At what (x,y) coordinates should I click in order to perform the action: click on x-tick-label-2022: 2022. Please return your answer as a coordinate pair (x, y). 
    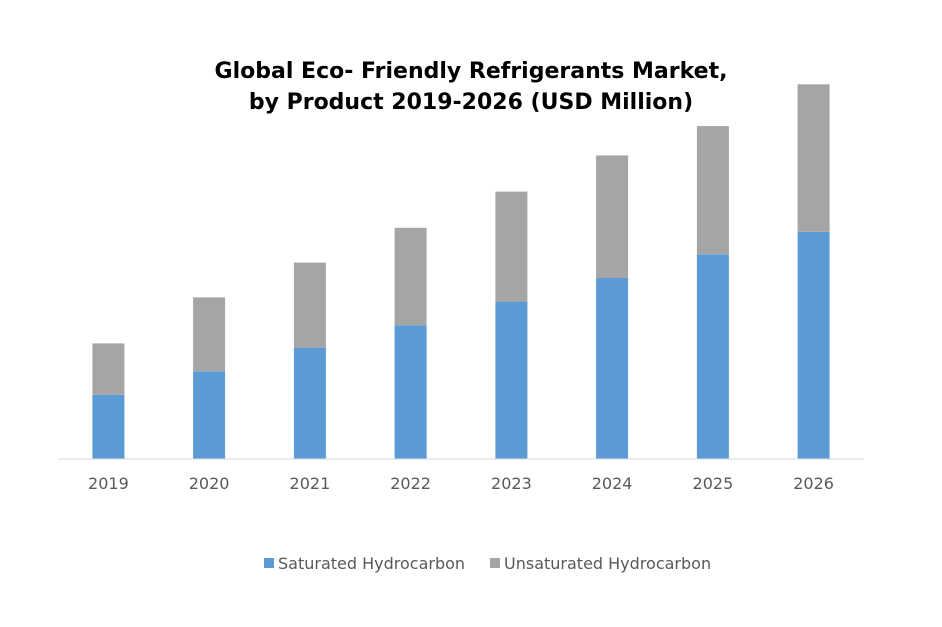
    Looking at the image, I should click on (410, 483).